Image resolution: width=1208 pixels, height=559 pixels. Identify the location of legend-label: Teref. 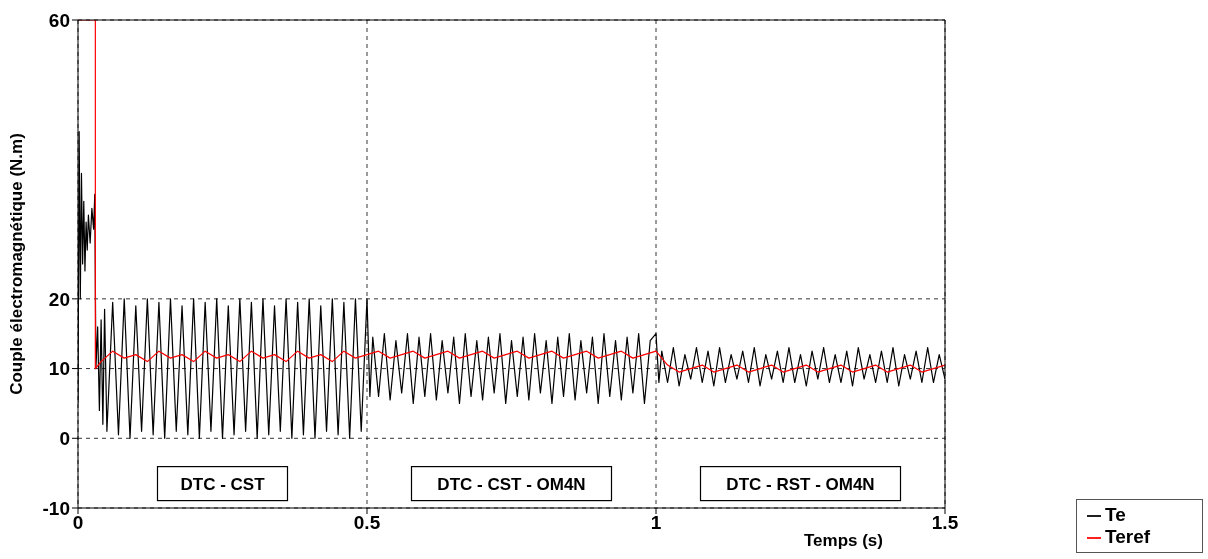
(1128, 536).